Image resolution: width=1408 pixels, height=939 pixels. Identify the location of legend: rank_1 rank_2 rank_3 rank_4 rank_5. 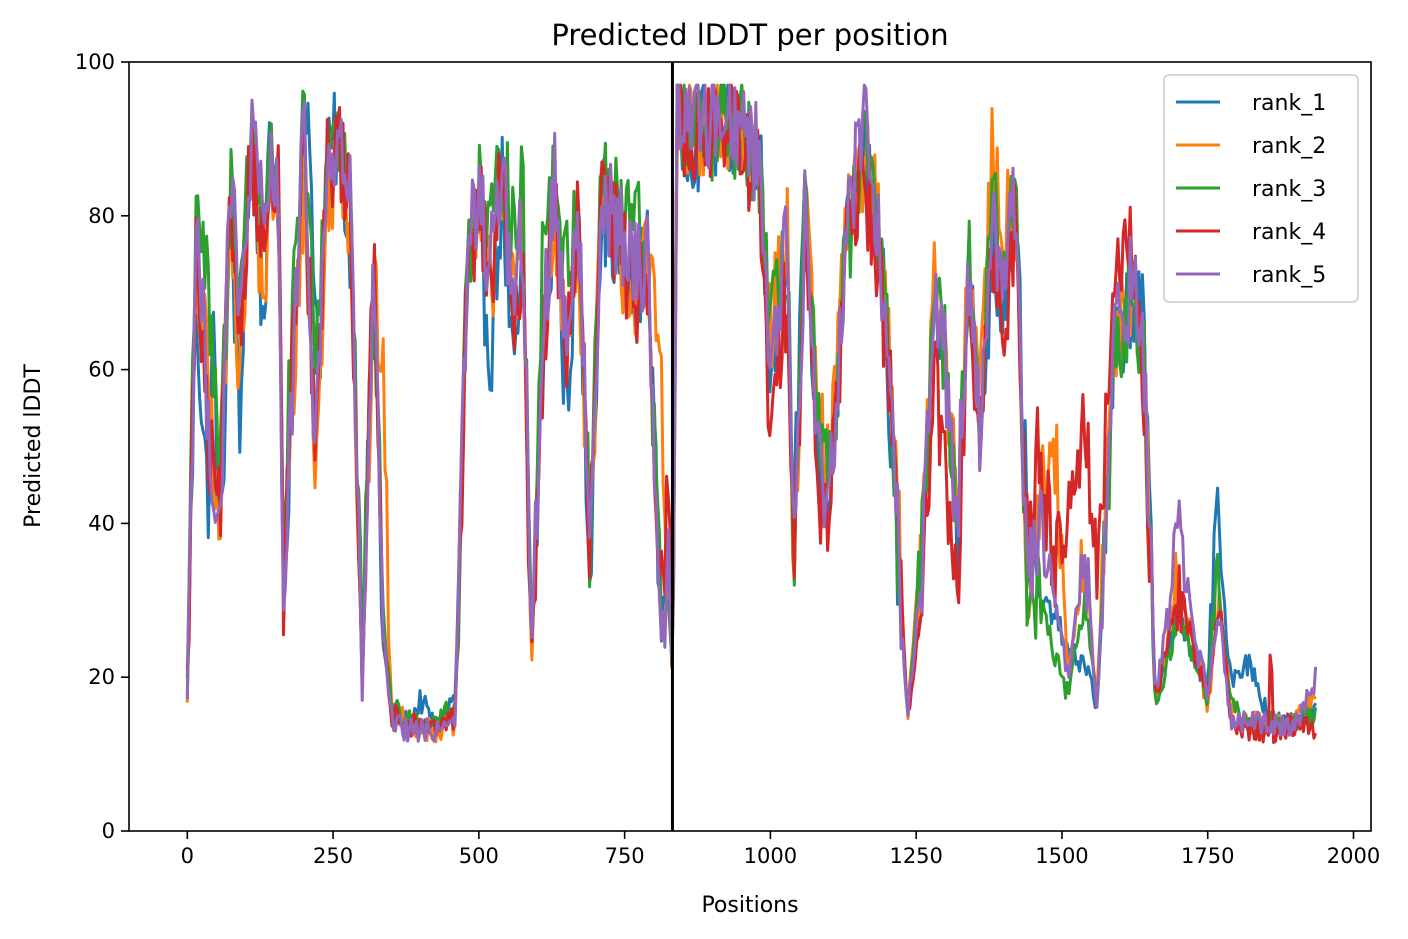
(1261, 188).